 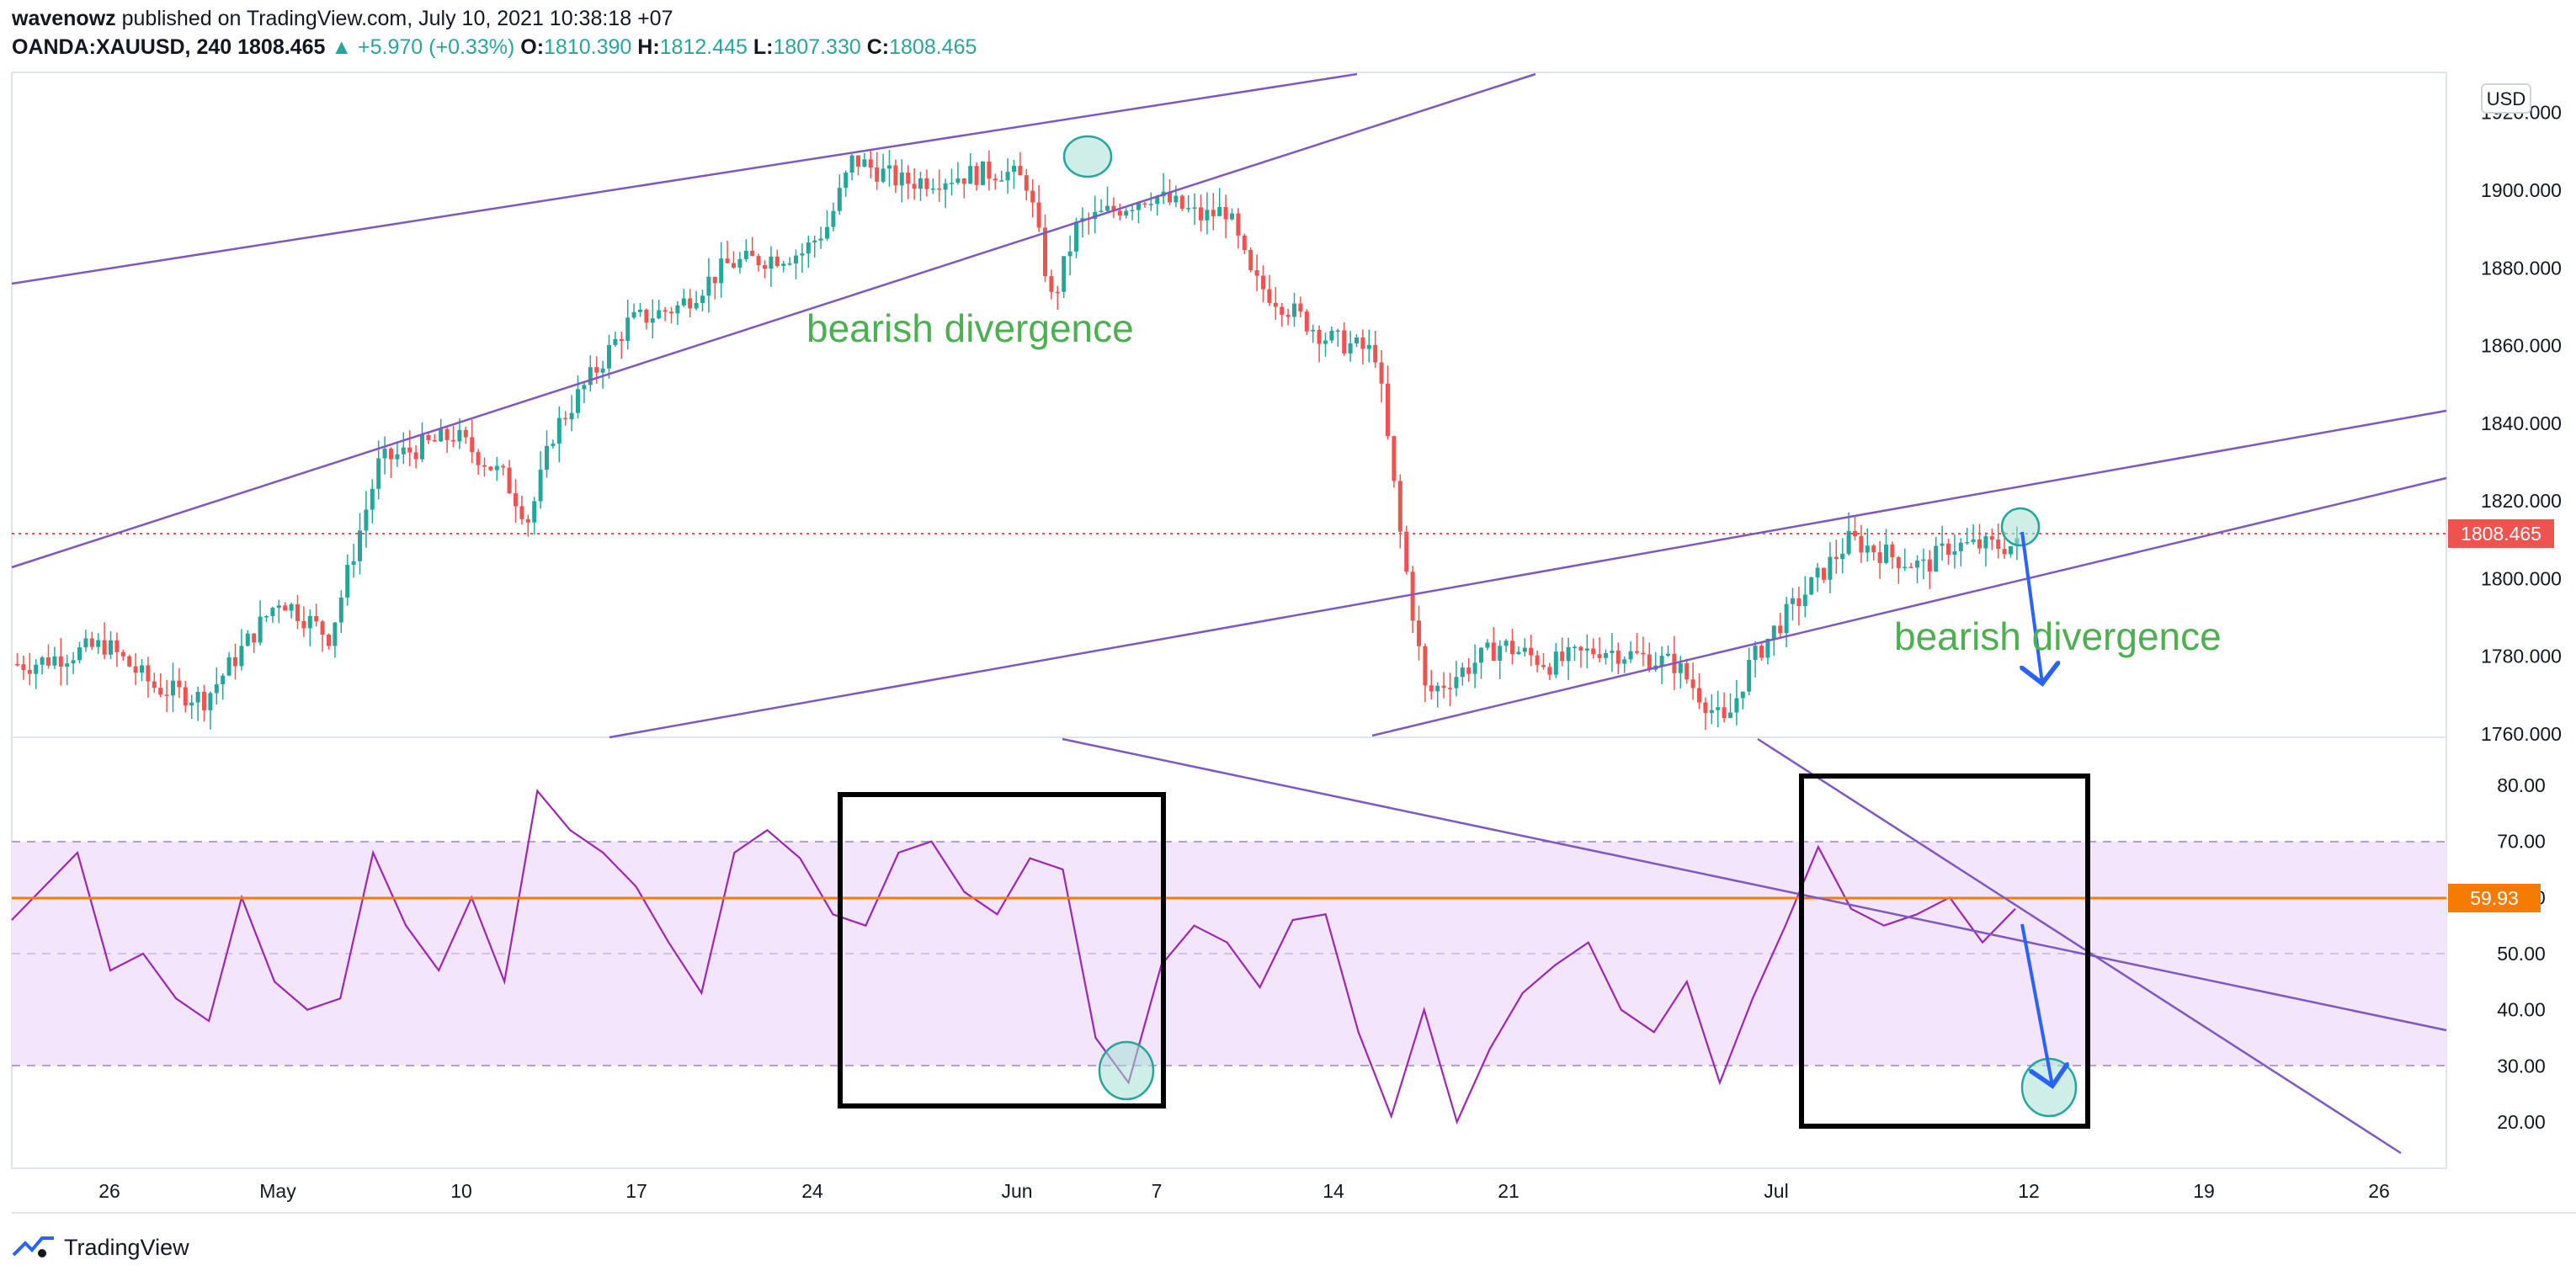 I want to click on author-name: wavenowz, so click(x=64, y=18).